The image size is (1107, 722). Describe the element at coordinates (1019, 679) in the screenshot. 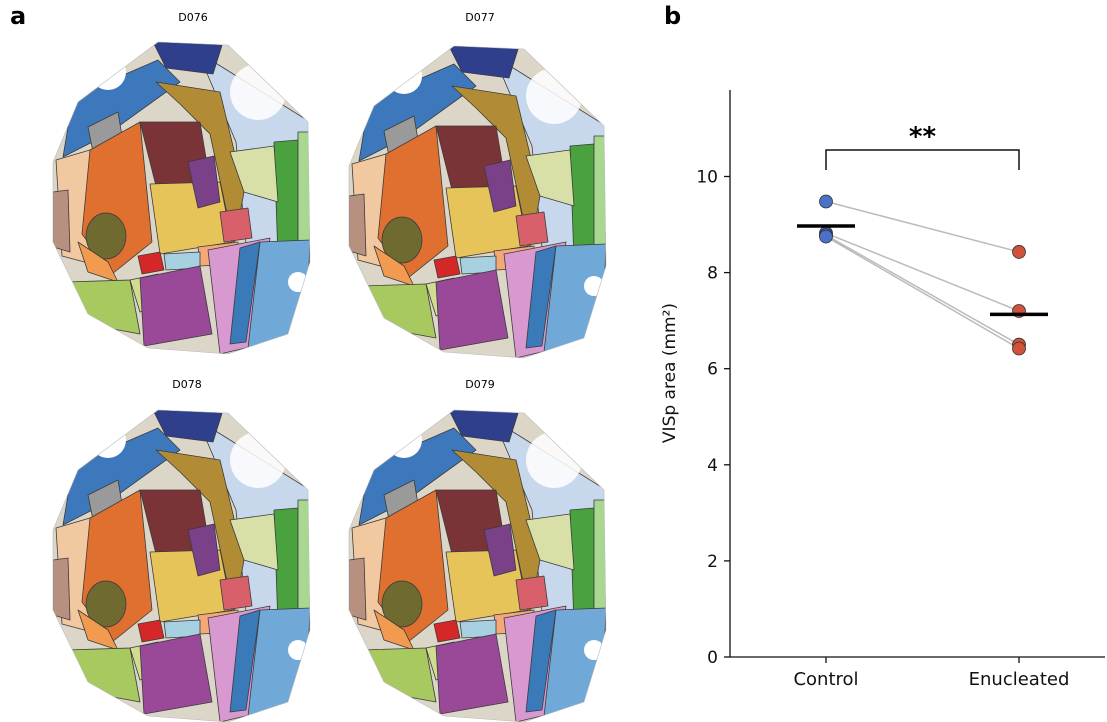

I see `x-tick-label: Enucleated` at that location.